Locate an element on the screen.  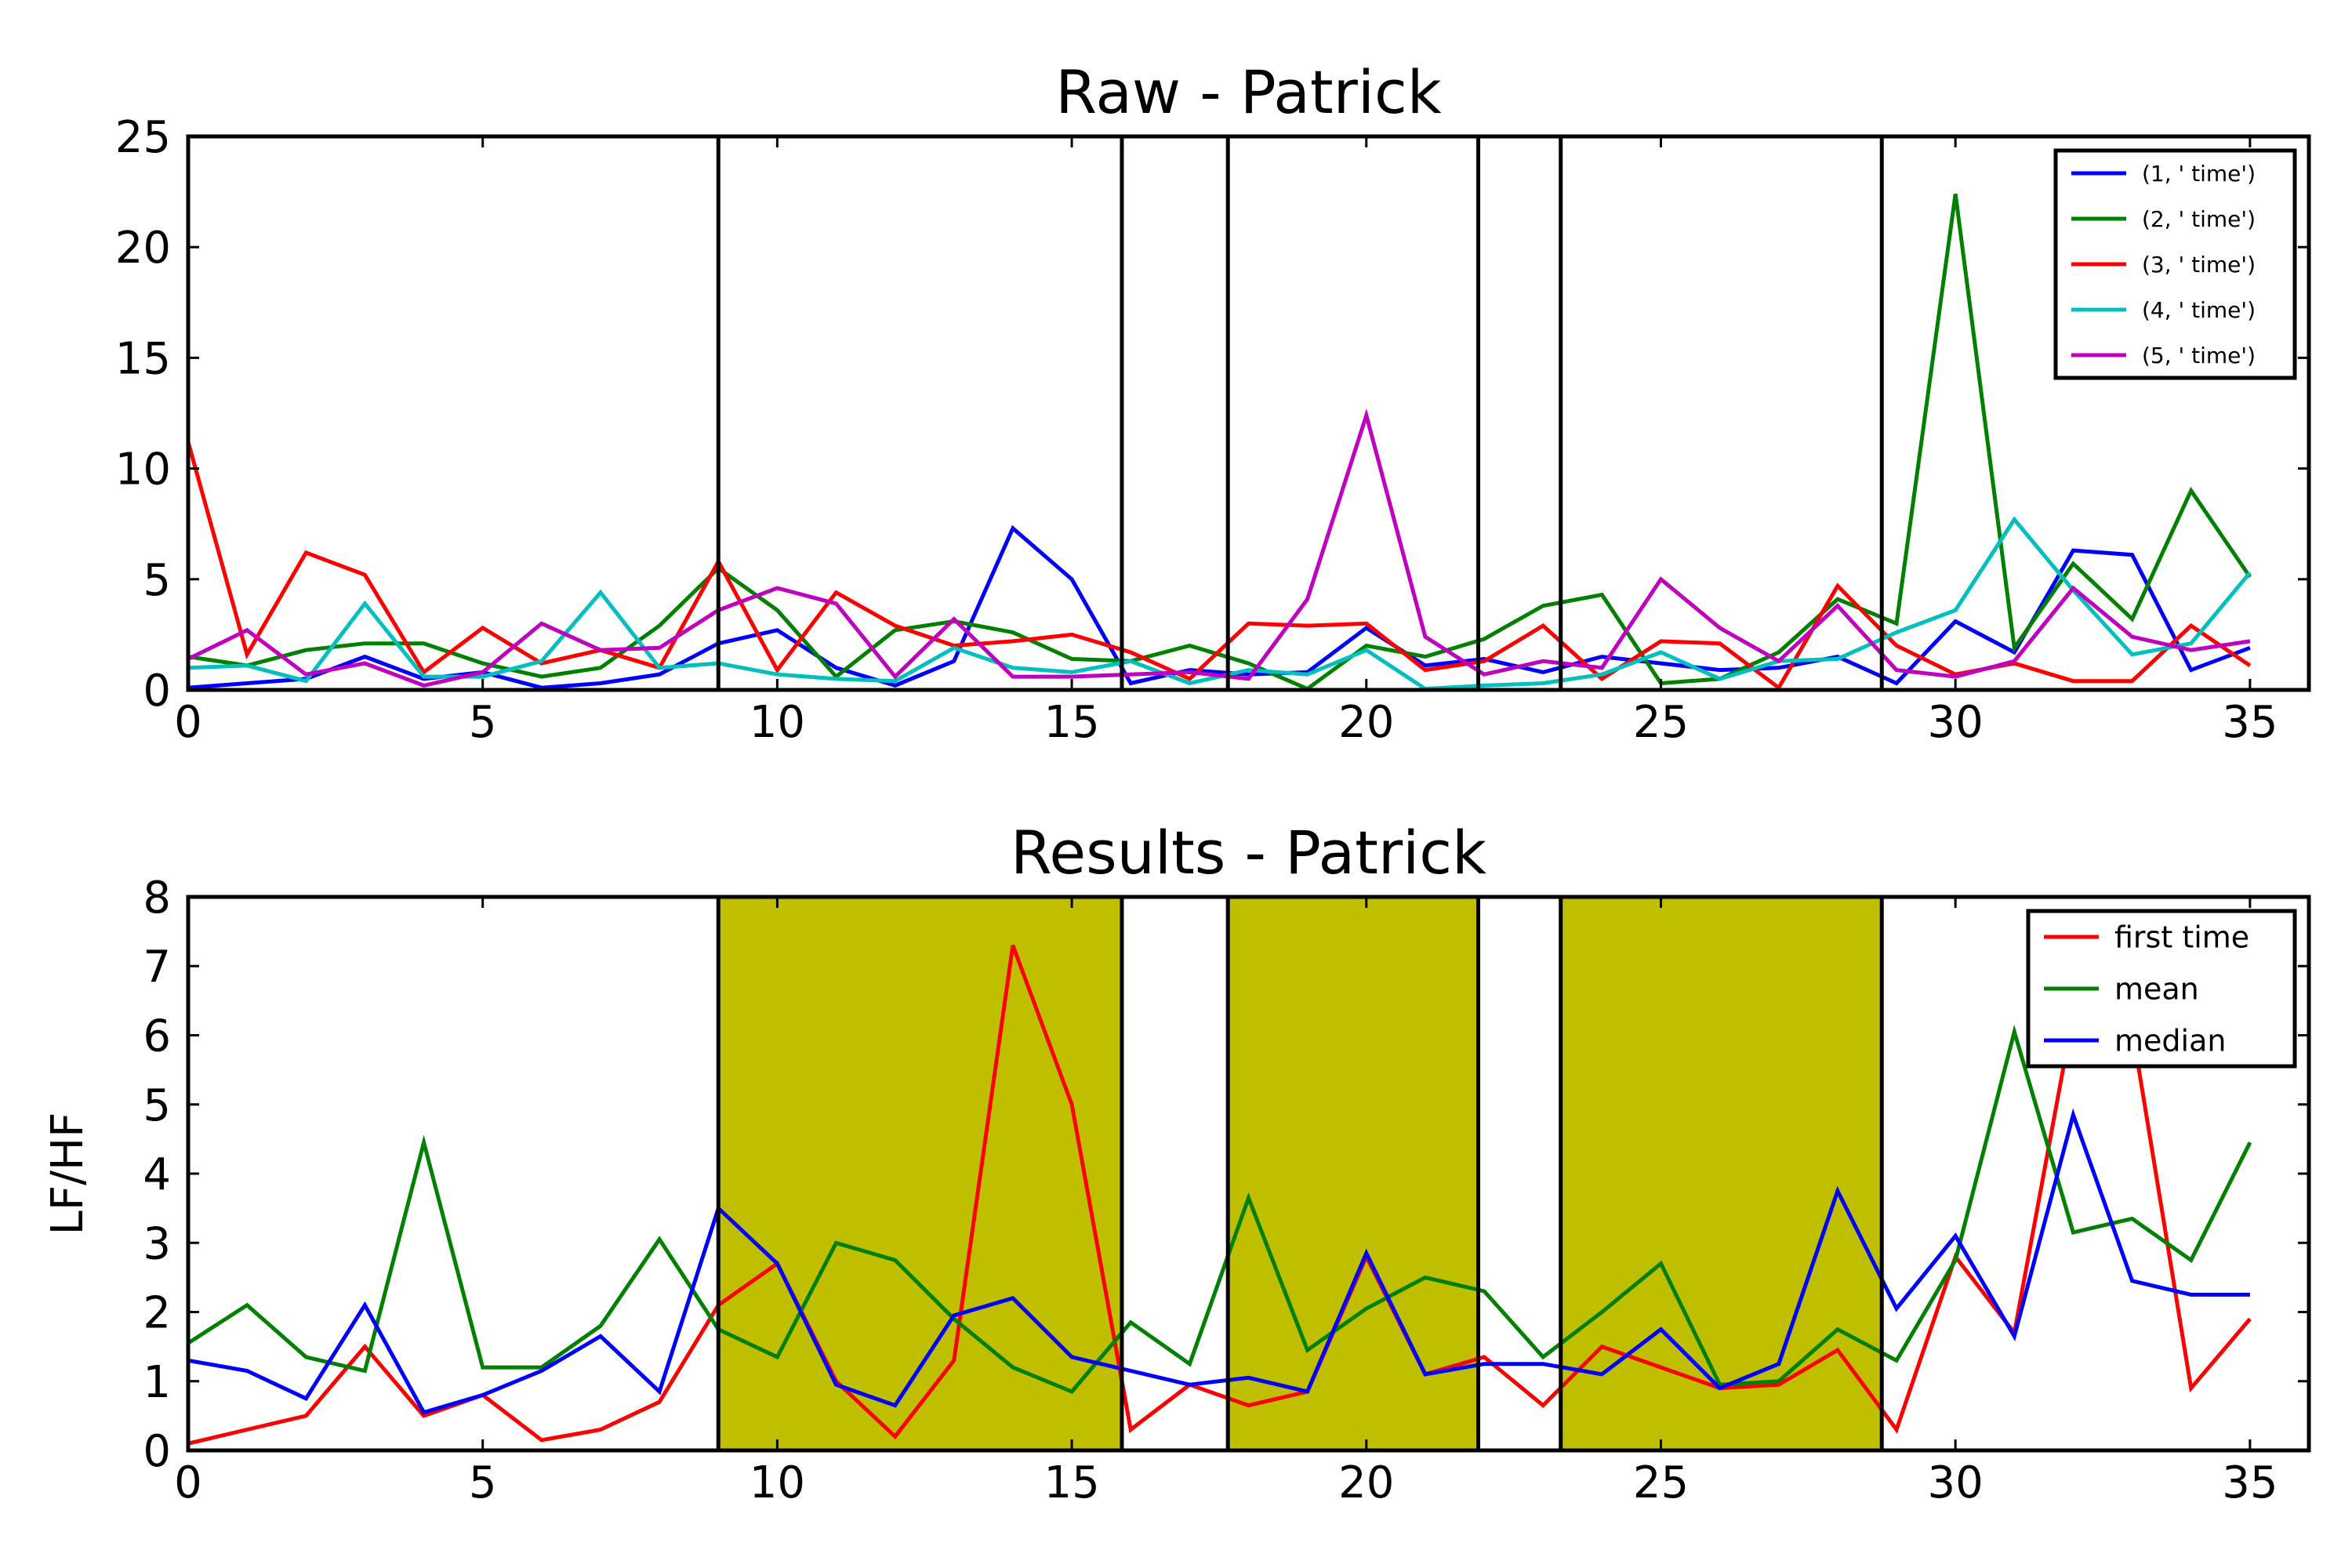
y-tick-label: 15 is located at coordinates (143, 358).